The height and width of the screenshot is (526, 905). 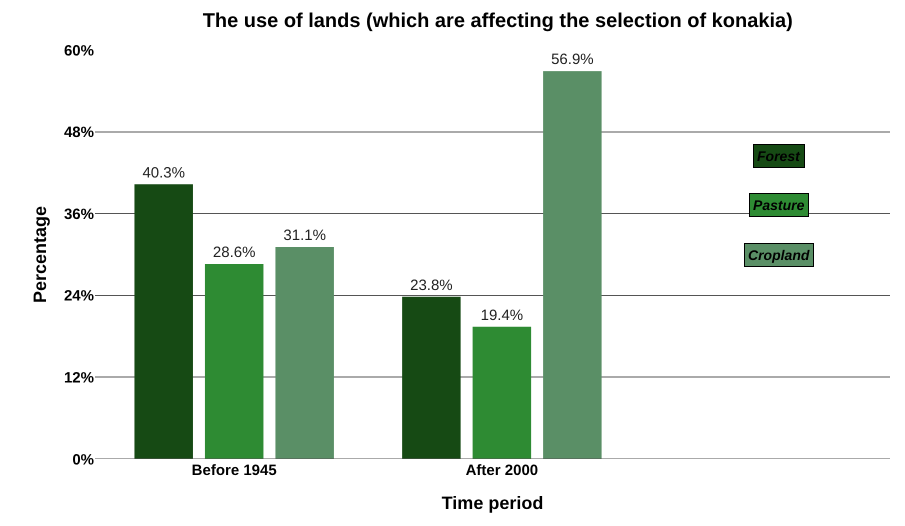 What do you see at coordinates (79, 214) in the screenshot?
I see `y-tick-label: 36%` at bounding box center [79, 214].